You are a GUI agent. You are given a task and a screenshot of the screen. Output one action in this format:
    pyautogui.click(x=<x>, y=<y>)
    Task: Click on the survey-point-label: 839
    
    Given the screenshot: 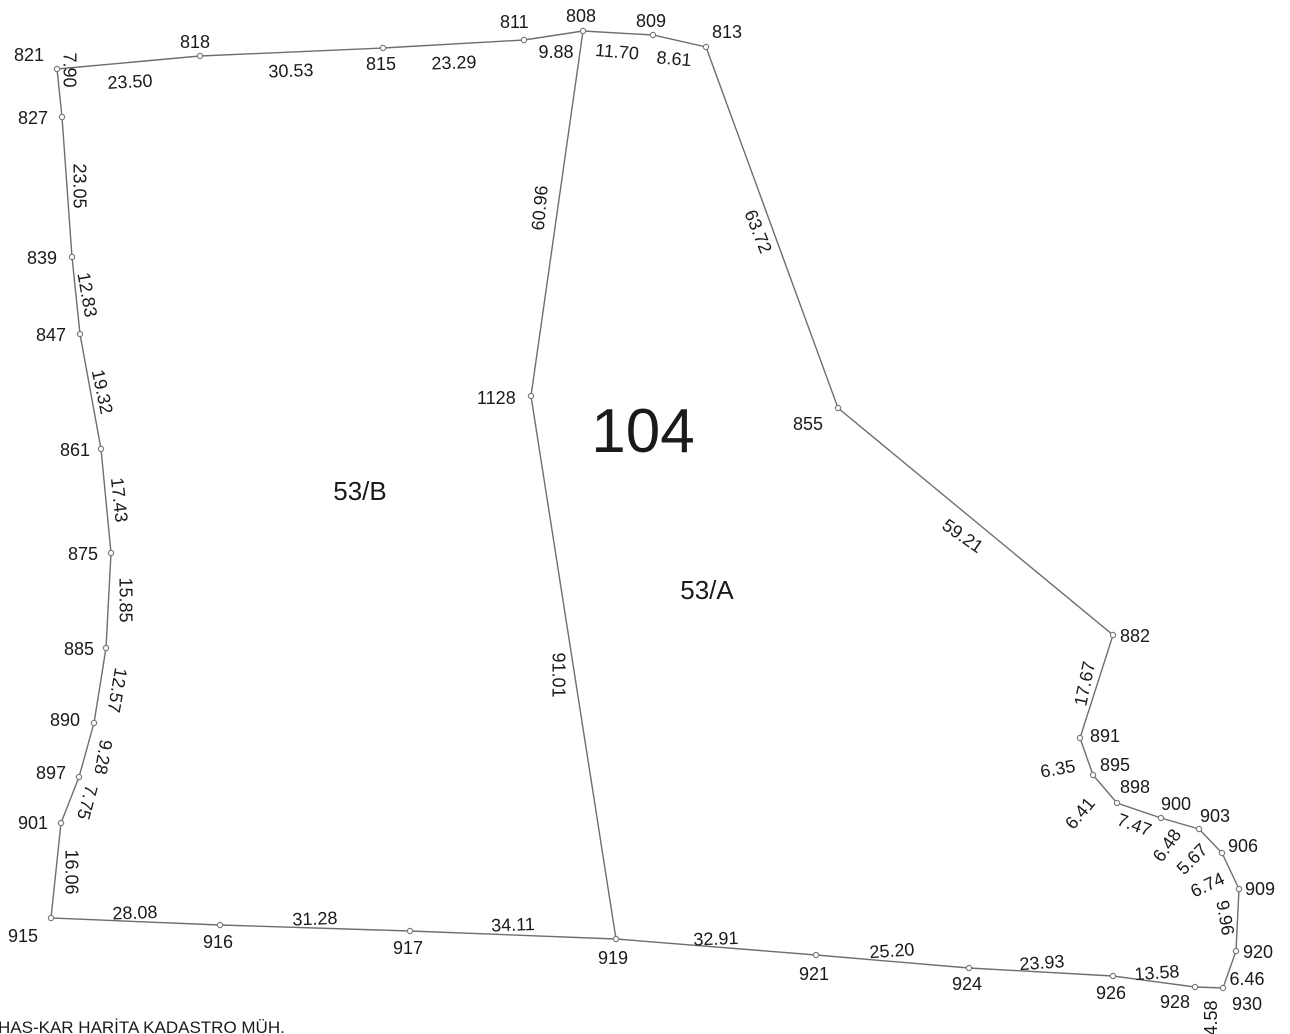 What is the action you would take?
    pyautogui.click(x=42, y=258)
    